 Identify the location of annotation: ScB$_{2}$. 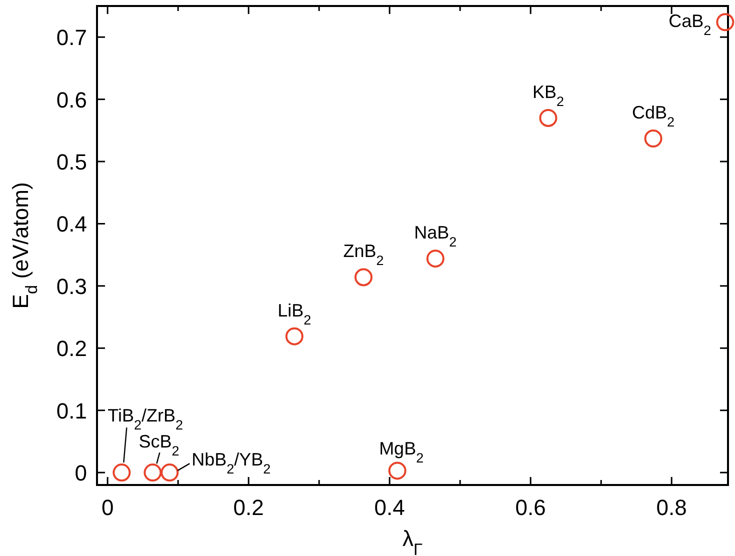
(159, 445).